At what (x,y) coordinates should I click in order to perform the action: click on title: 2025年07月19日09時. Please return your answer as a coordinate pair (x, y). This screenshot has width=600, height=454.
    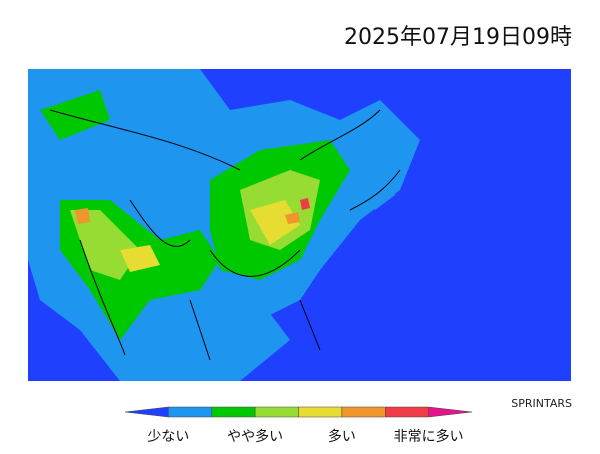
    Looking at the image, I should click on (458, 37).